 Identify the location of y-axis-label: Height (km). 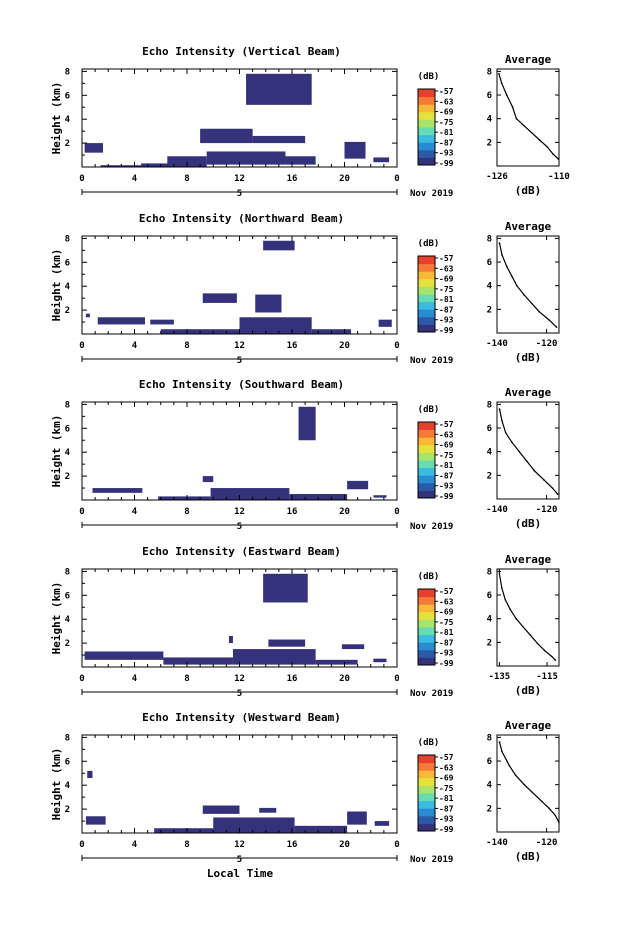
(56, 451).